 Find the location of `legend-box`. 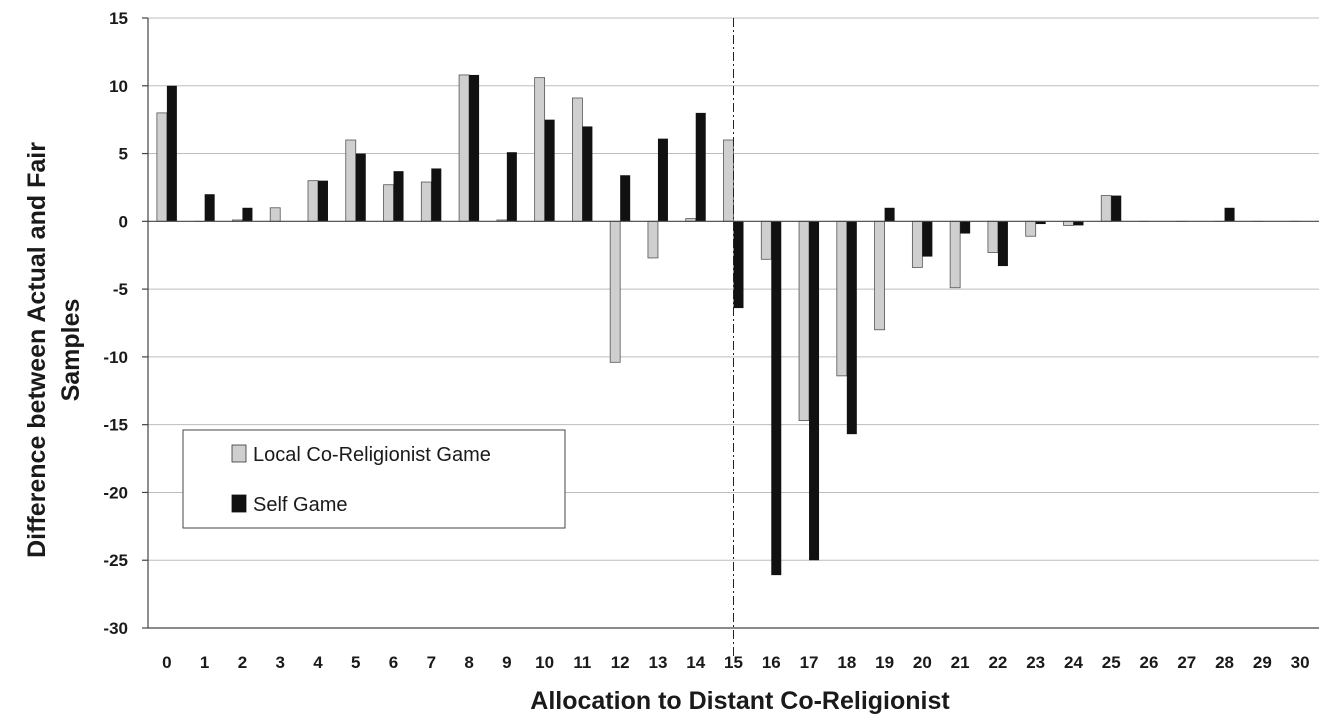

legend-box is located at coordinates (374, 479).